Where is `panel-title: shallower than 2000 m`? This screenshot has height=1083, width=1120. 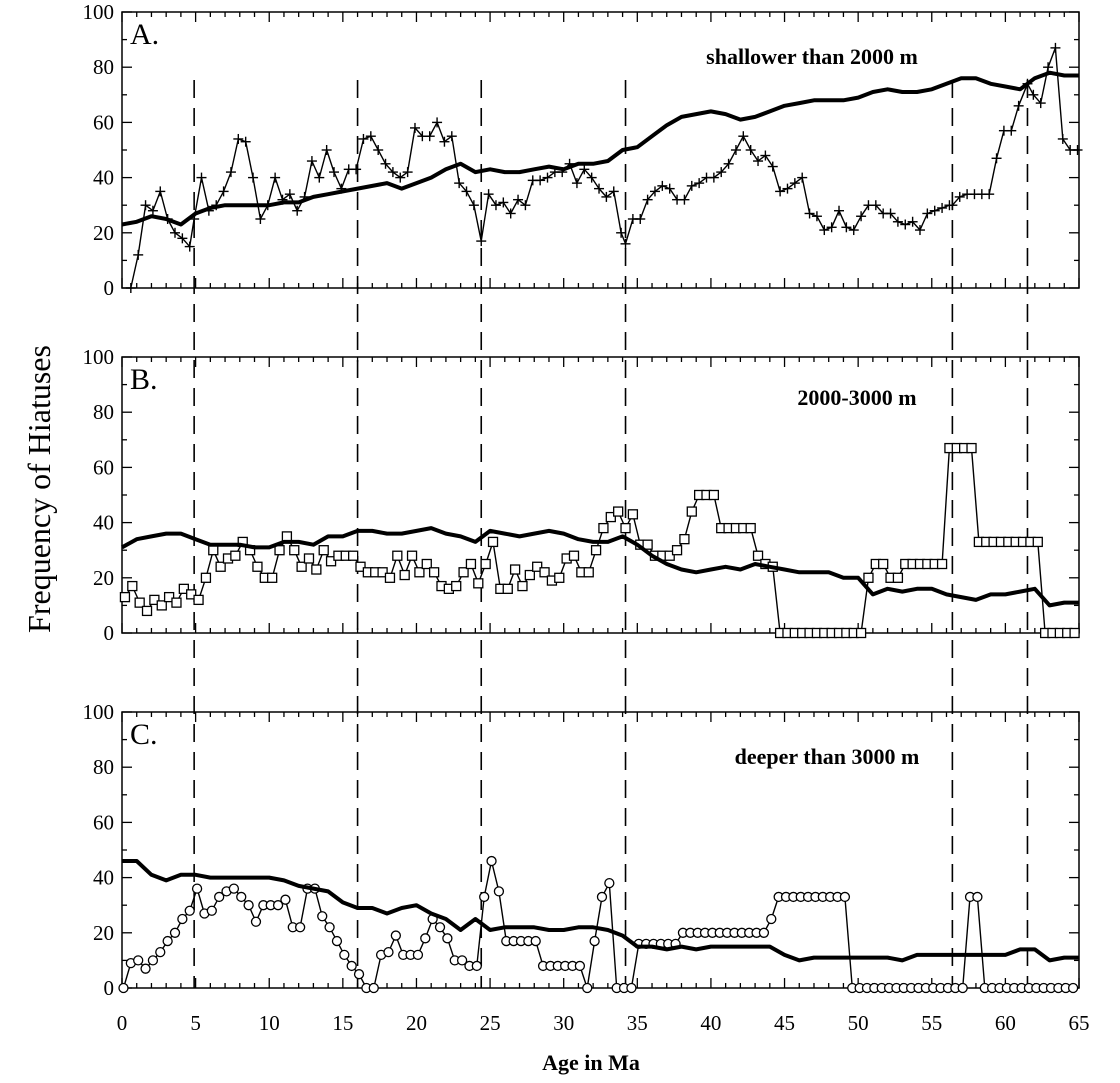
panel-title: shallower than 2000 m is located at coordinates (812, 56).